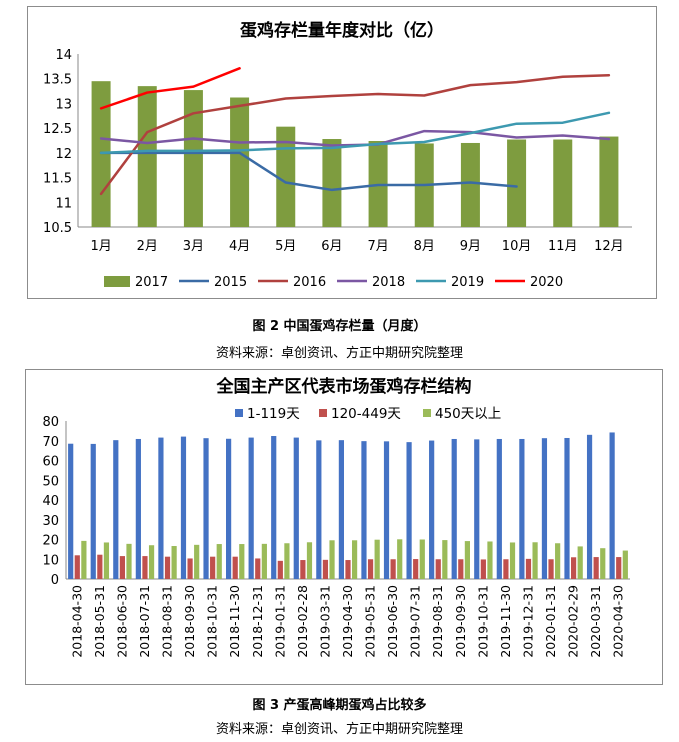  Describe the element at coordinates (619, 568) in the screenshot. I see `bar-120-449天-2020-04-30` at that location.